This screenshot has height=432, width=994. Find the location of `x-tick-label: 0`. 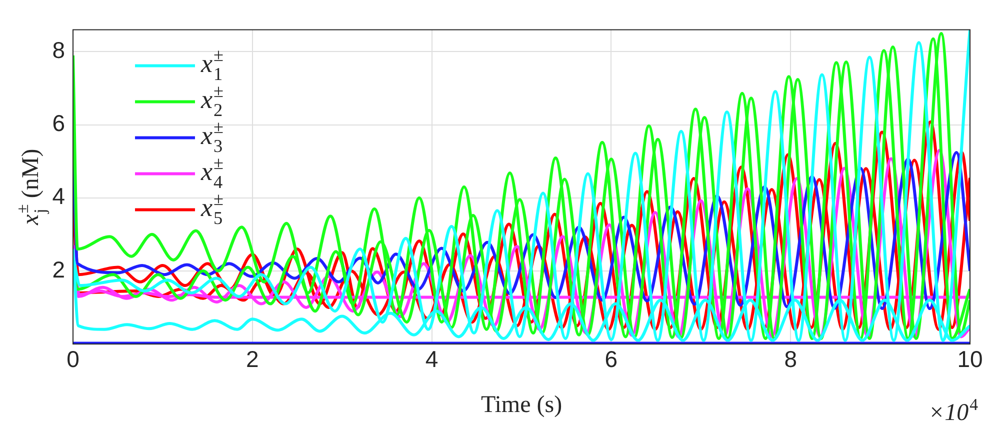

x-tick-label: 0 is located at coordinates (73, 359).